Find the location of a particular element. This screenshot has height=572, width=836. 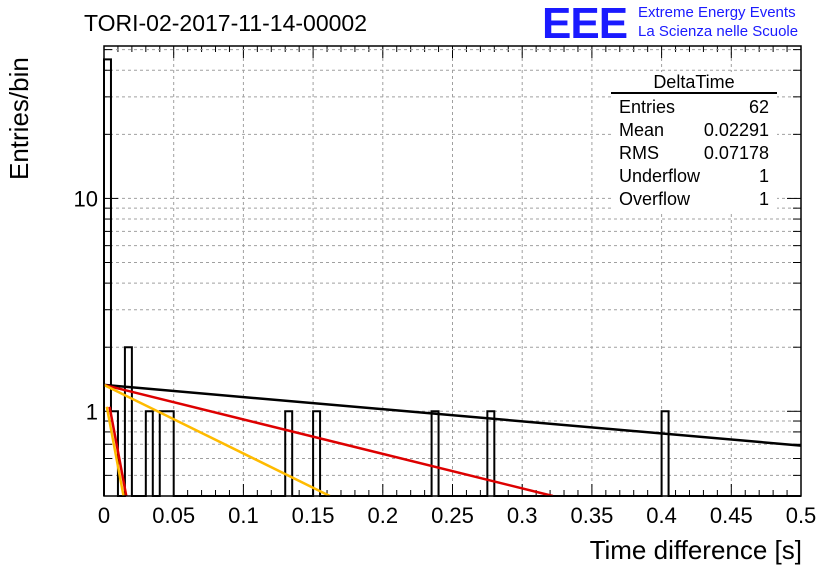

stats-label: Mean is located at coordinates (642, 130).